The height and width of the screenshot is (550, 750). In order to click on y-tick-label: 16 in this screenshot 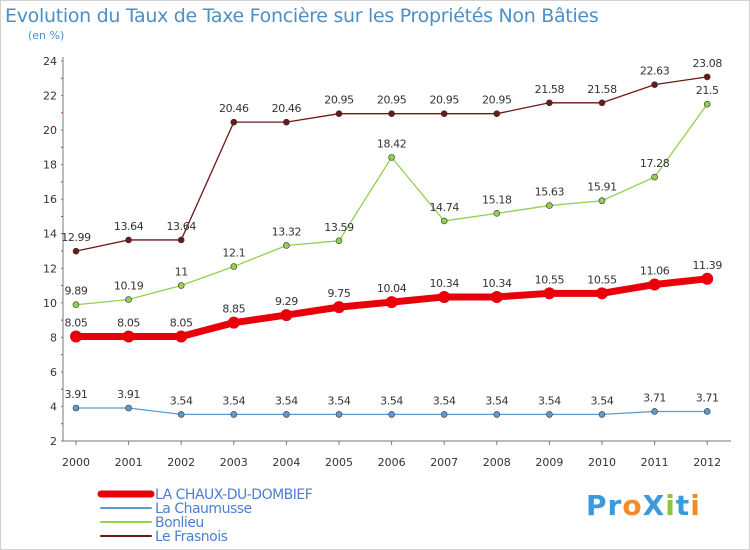, I will do `click(50, 199)`.